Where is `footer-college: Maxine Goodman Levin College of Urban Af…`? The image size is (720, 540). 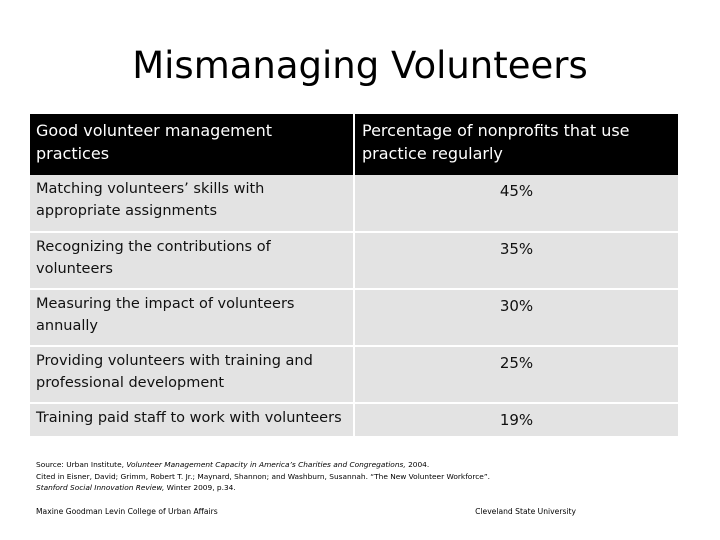 footer-college: Maxine Goodman Levin College of Urban Af… is located at coordinates (127, 511).